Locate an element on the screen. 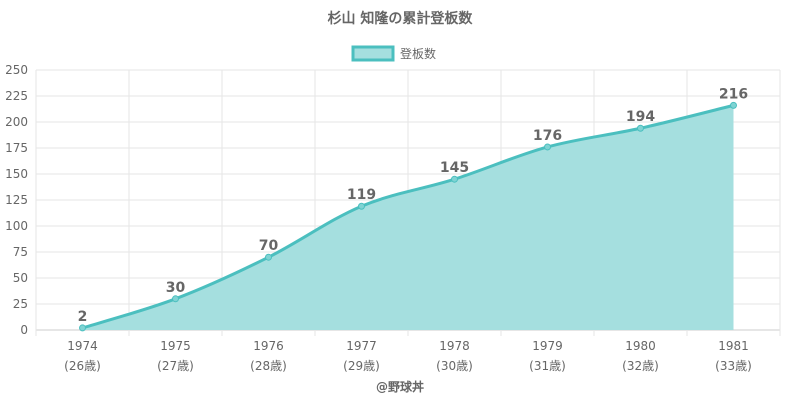 Image resolution: width=800 pixels, height=400 pixels. y-tick-label: 25 is located at coordinates (20, 304).